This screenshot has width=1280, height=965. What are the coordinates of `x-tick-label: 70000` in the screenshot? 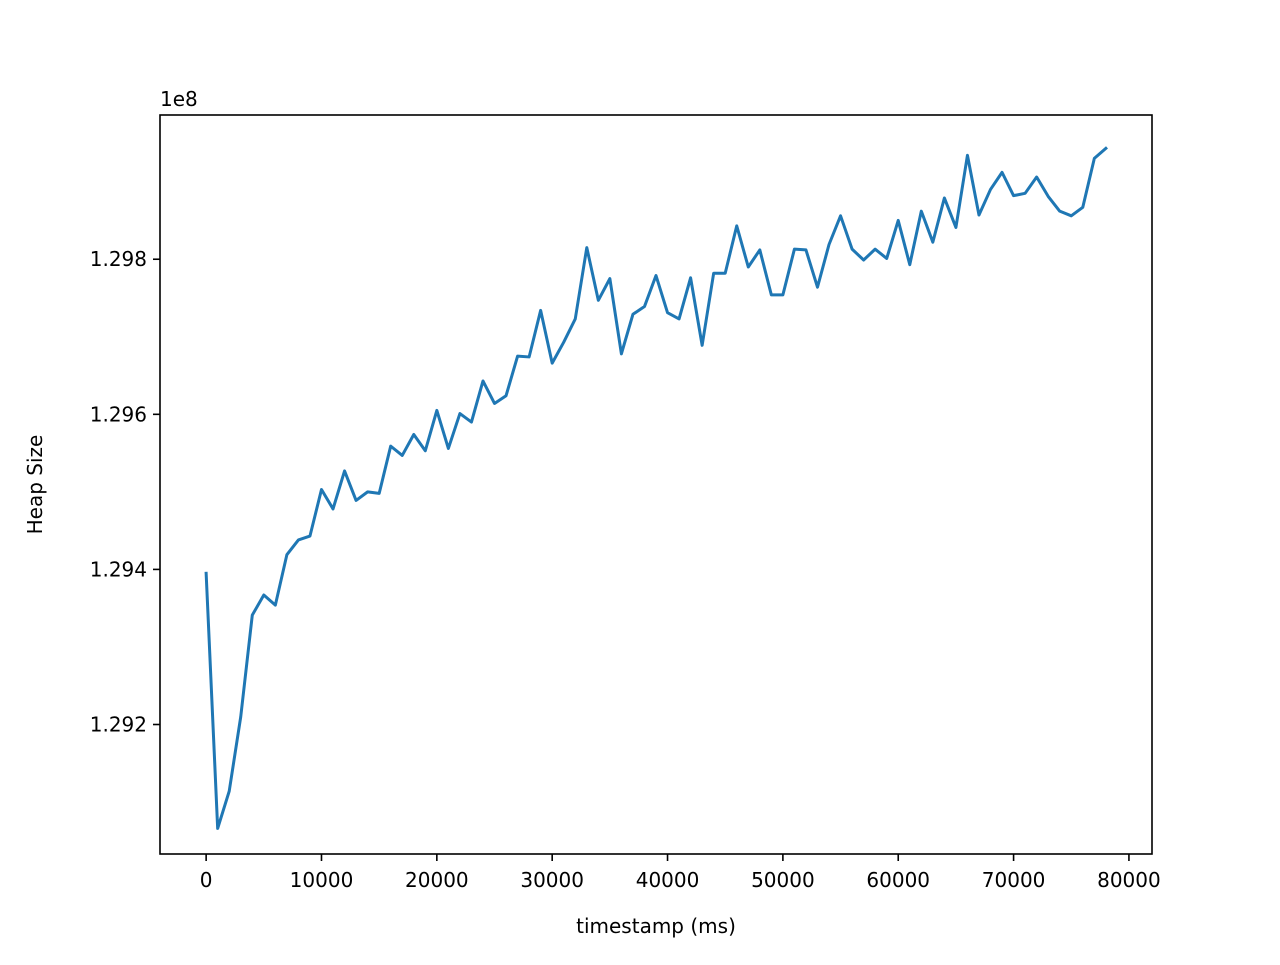 It's located at (1014, 880).